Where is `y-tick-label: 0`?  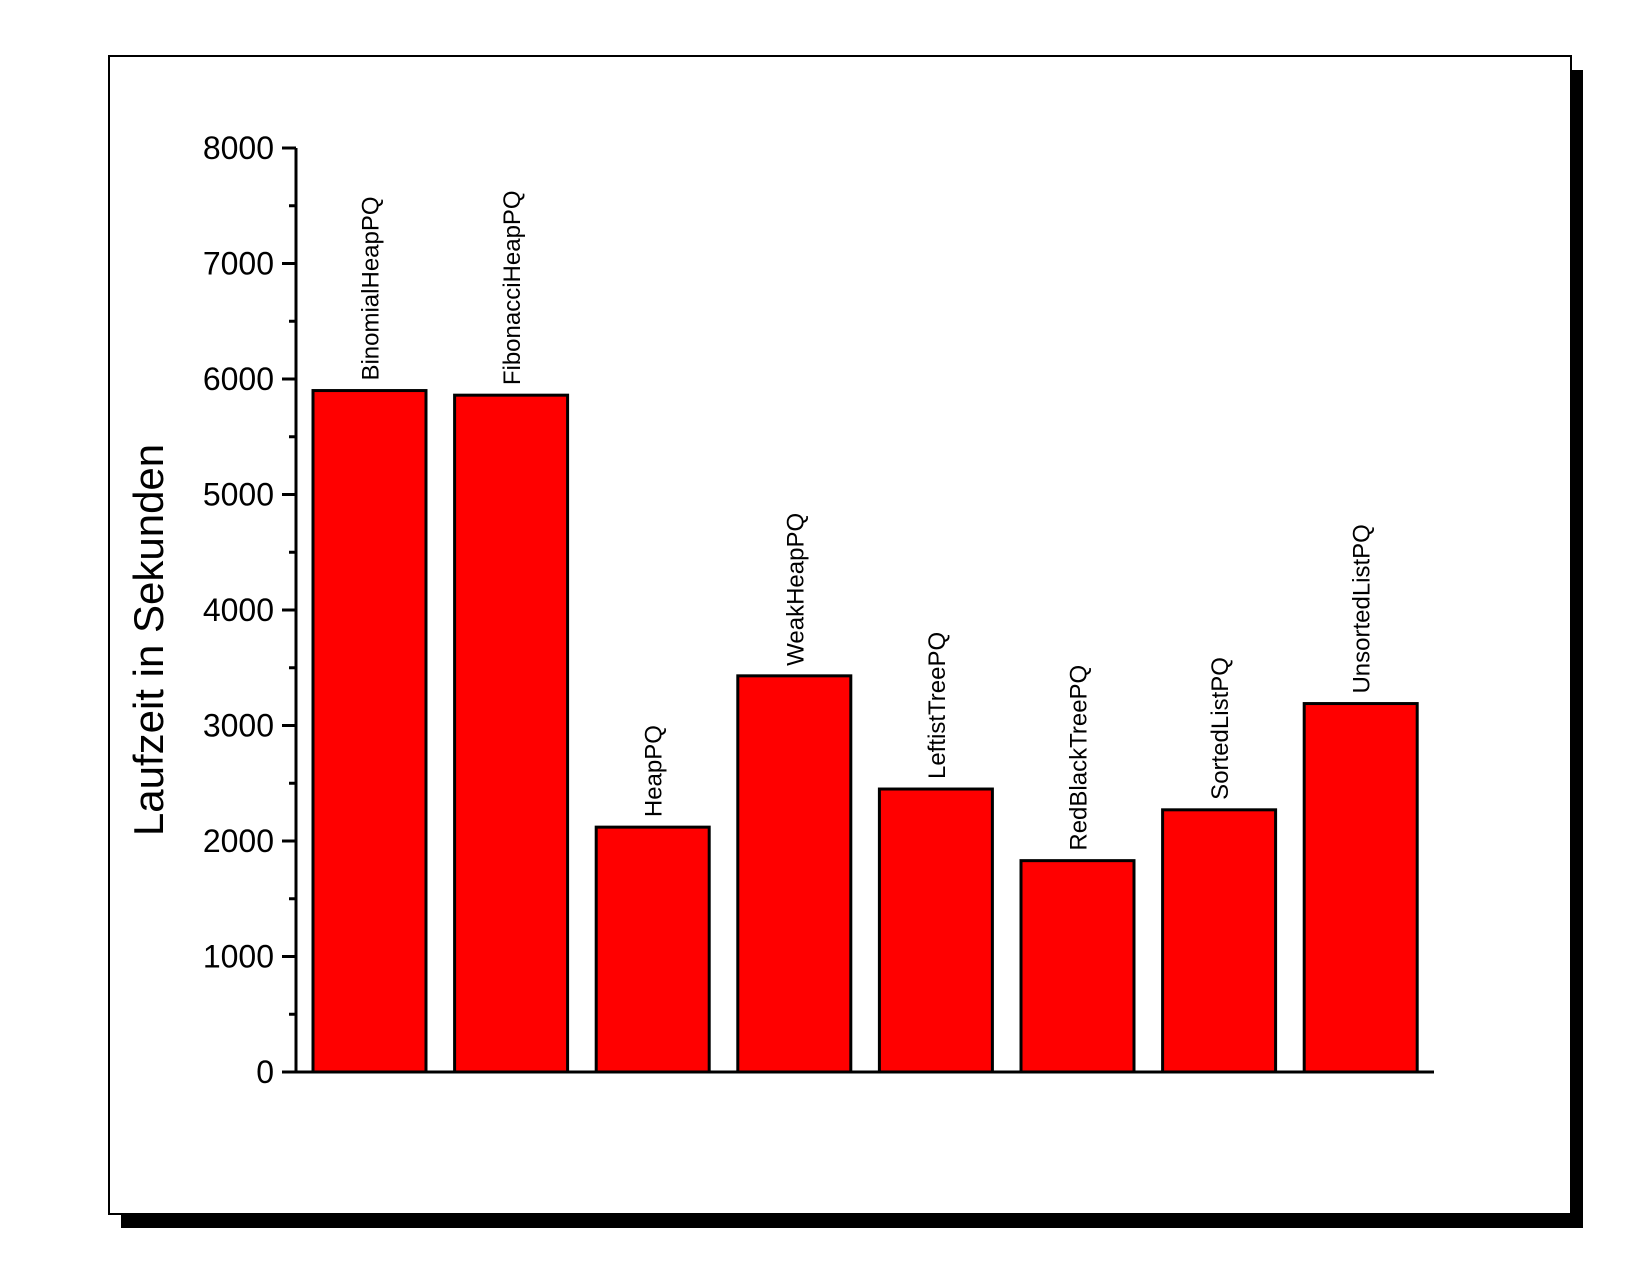 y-tick-label: 0 is located at coordinates (265, 1072).